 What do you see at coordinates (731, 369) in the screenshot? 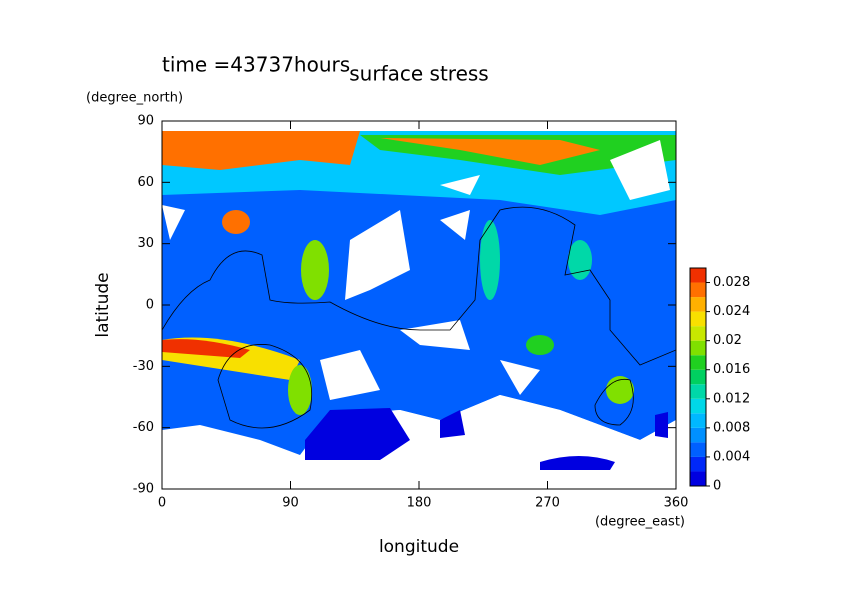
I see `colorbar-label: 0.016` at bounding box center [731, 369].